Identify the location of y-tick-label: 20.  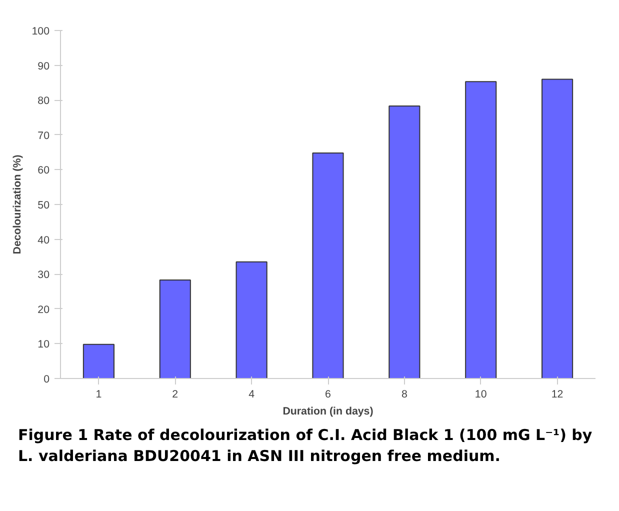
(44, 310).